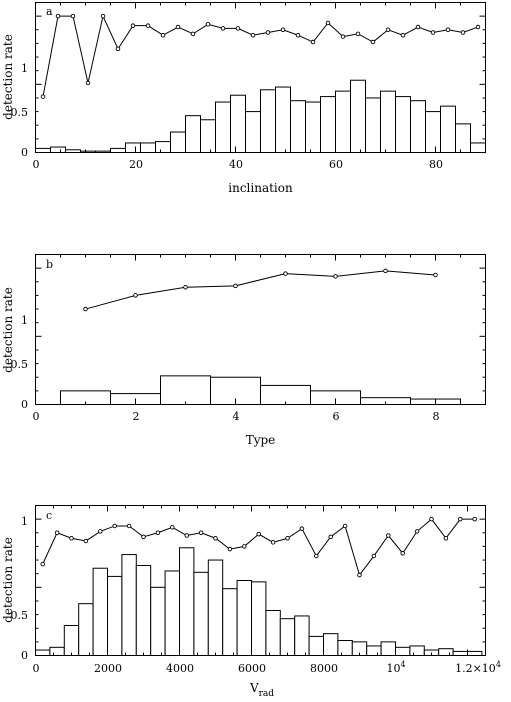 The height and width of the screenshot is (702, 511). What do you see at coordinates (24, 521) in the screenshot?
I see `panel-c-y-tick-label: 1` at bounding box center [24, 521].